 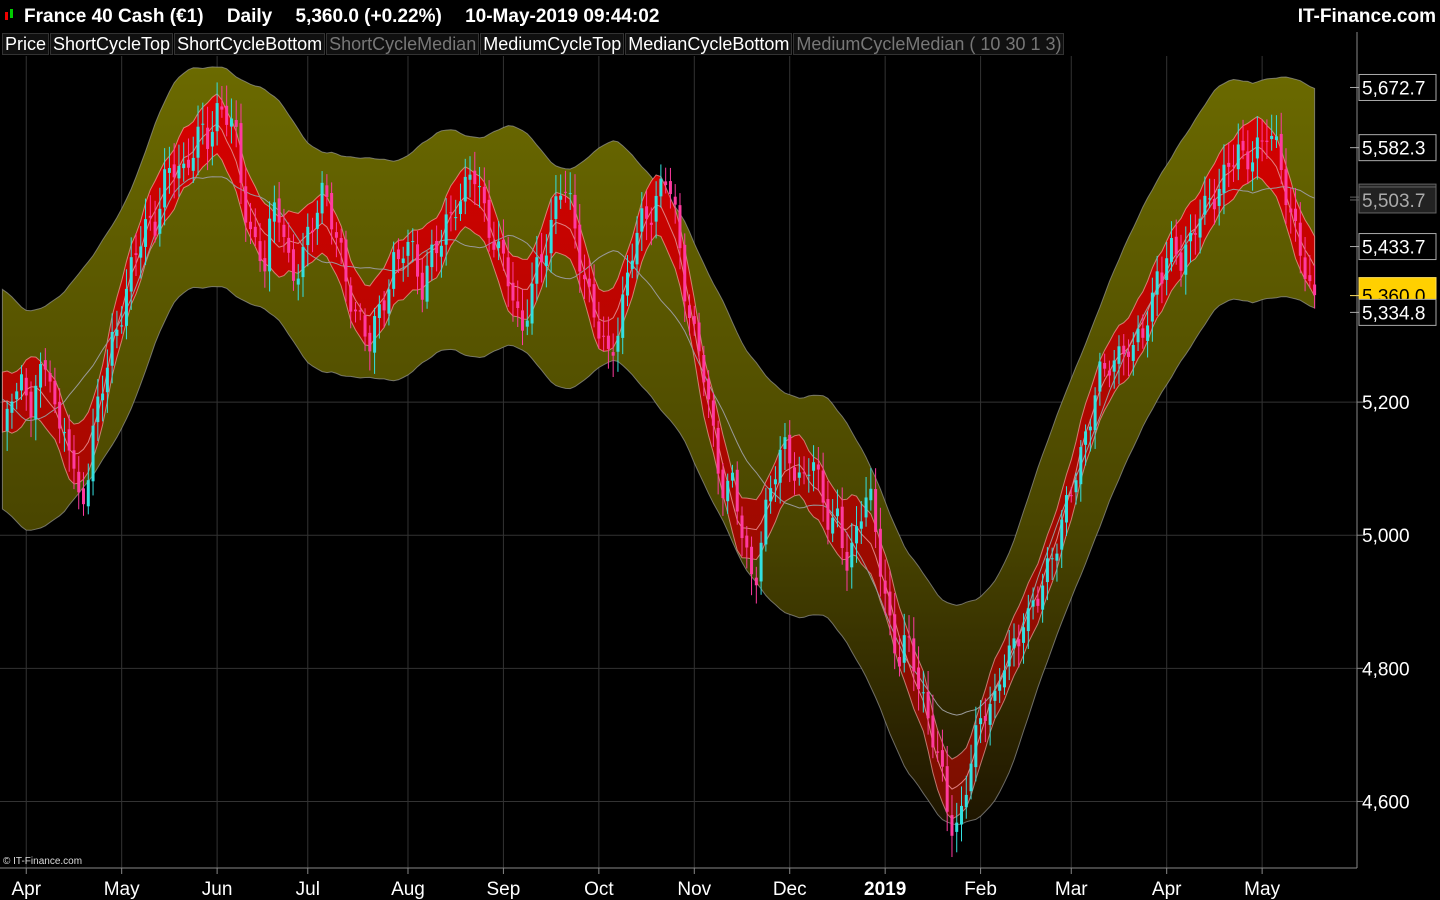 I want to click on x-tick-label: Mar, so click(x=1071, y=889).